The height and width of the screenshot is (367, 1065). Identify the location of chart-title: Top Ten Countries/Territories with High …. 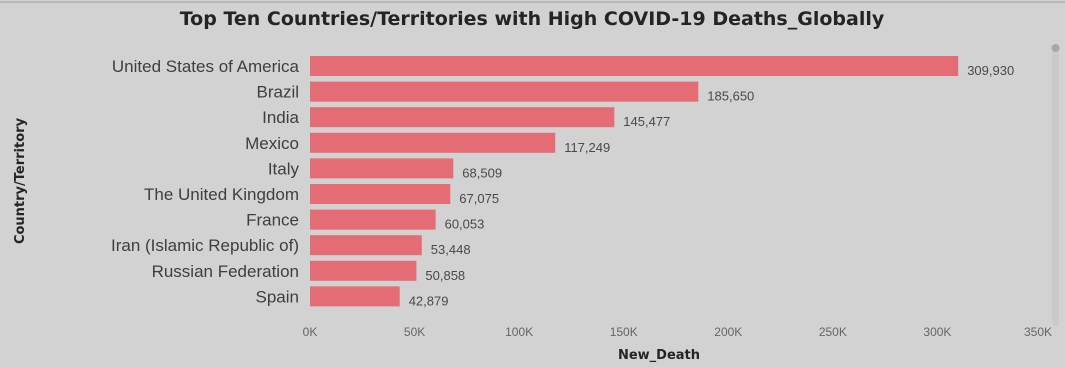
(532, 19).